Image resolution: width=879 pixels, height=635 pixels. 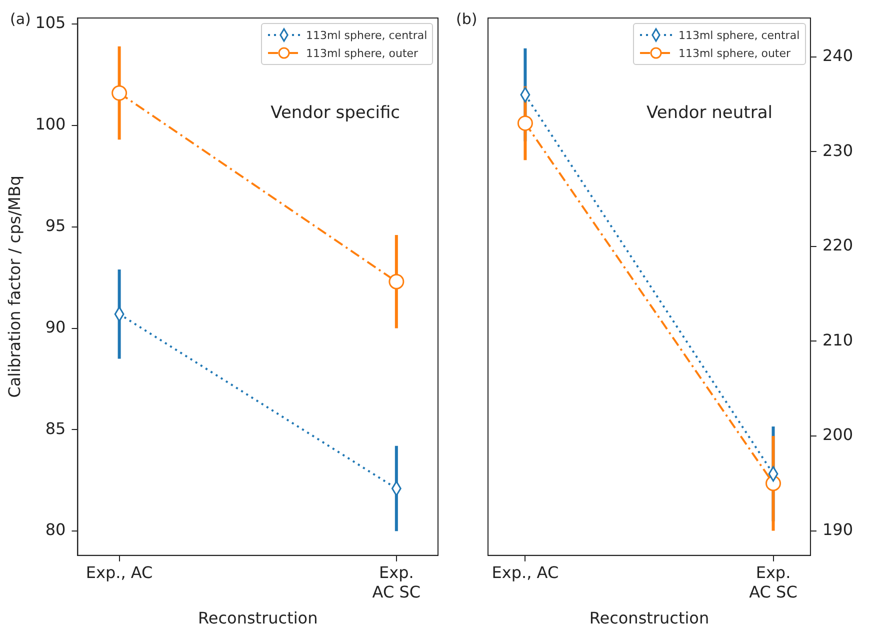 What do you see at coordinates (838, 150) in the screenshot?
I see `y2-tick-label: 230` at bounding box center [838, 150].